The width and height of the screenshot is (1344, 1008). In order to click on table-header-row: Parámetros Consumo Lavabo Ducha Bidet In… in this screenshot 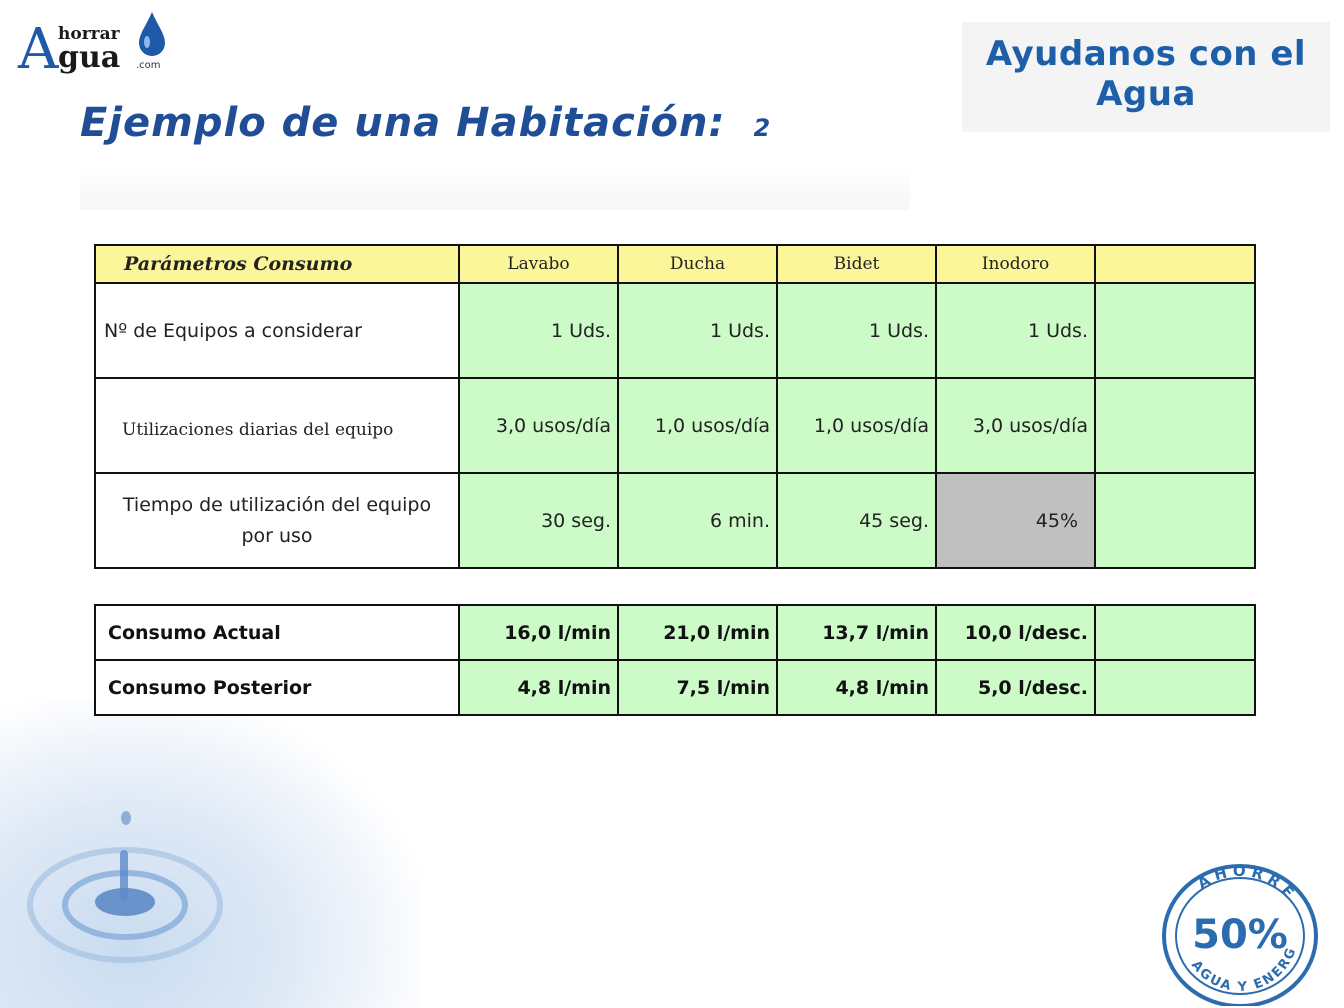, I will do `click(675, 264)`.